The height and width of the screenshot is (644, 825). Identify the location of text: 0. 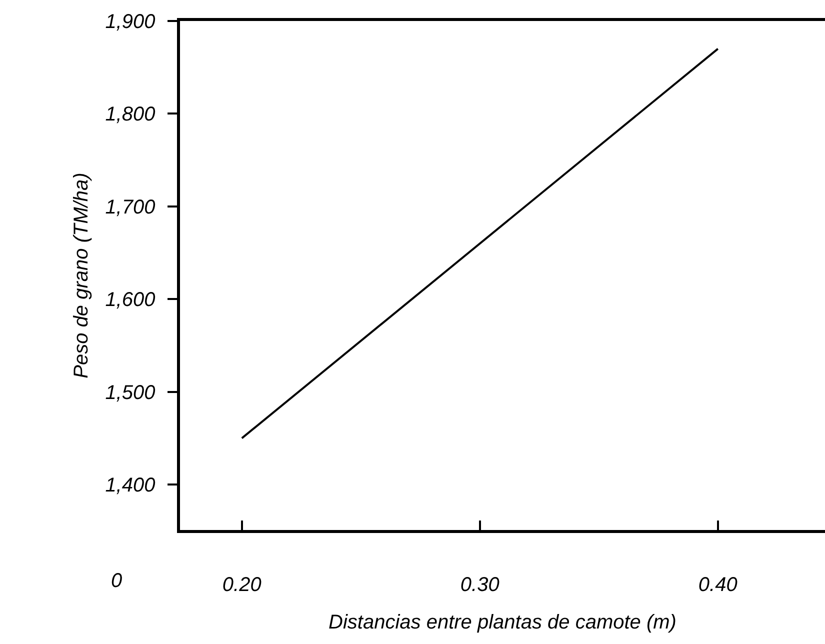
(116, 581).